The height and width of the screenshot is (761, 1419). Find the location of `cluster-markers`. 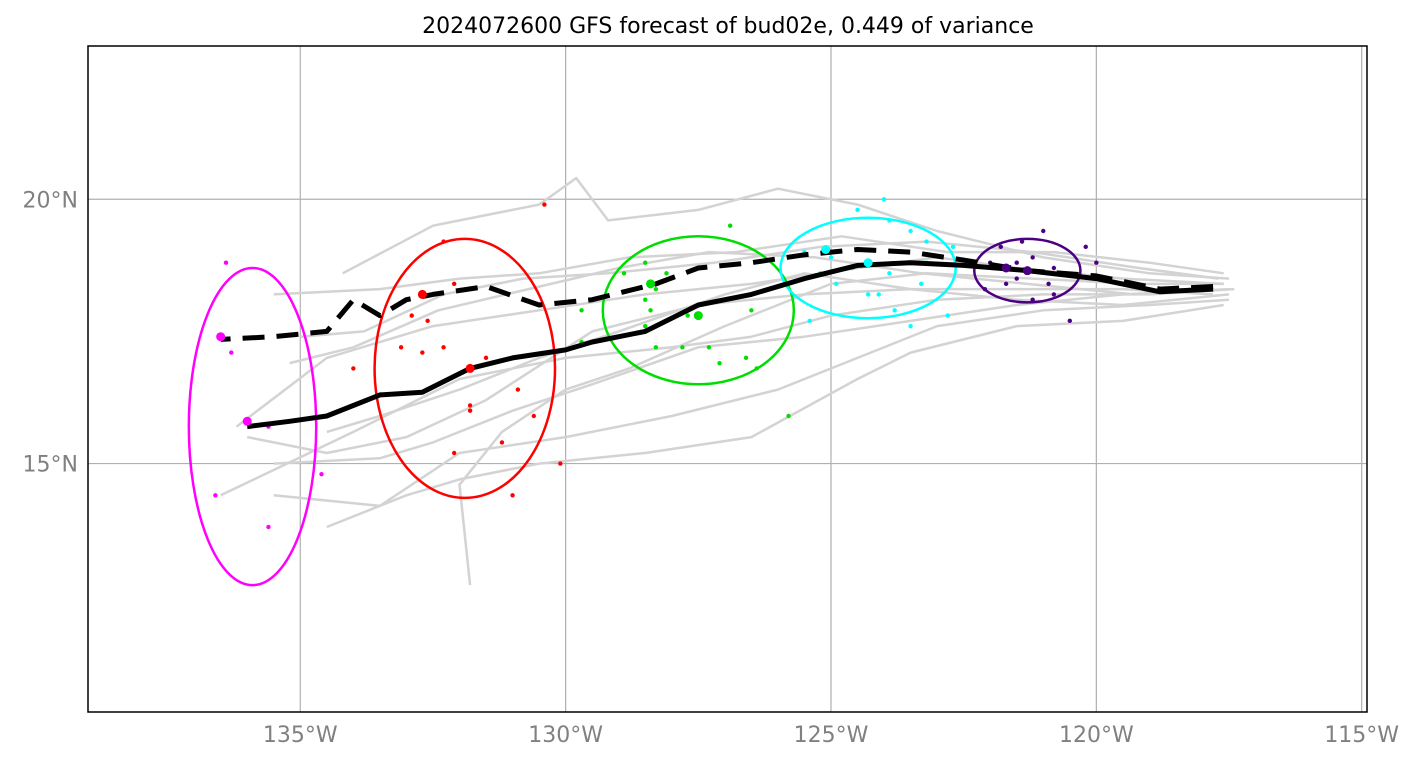

cluster-markers is located at coordinates (624, 335).